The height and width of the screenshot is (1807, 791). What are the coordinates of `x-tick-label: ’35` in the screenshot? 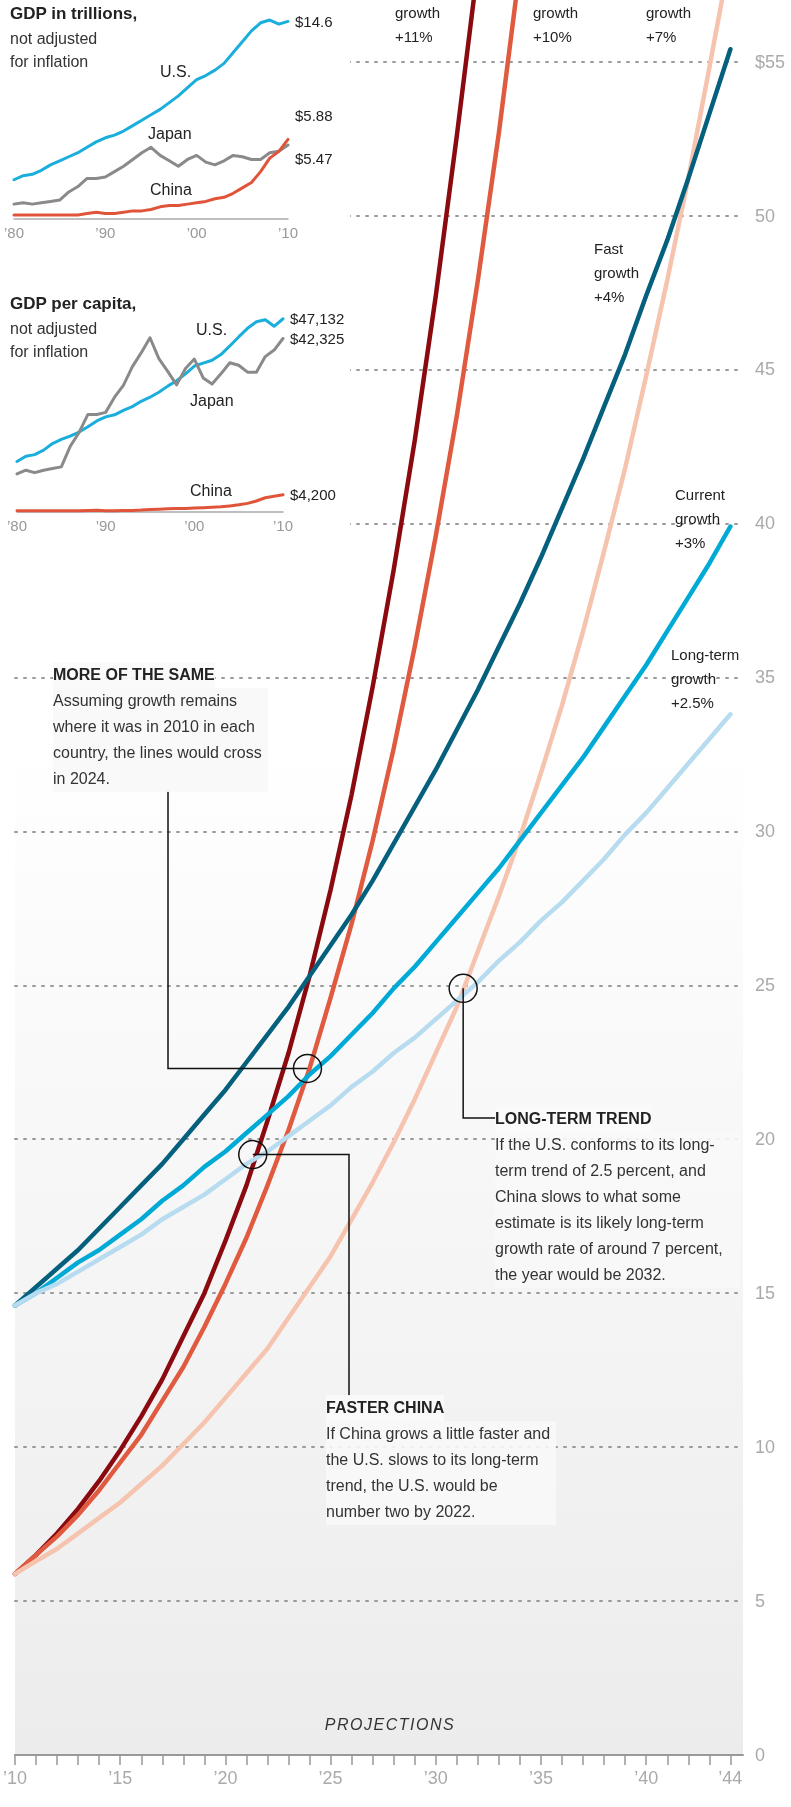 It's located at (541, 1778).